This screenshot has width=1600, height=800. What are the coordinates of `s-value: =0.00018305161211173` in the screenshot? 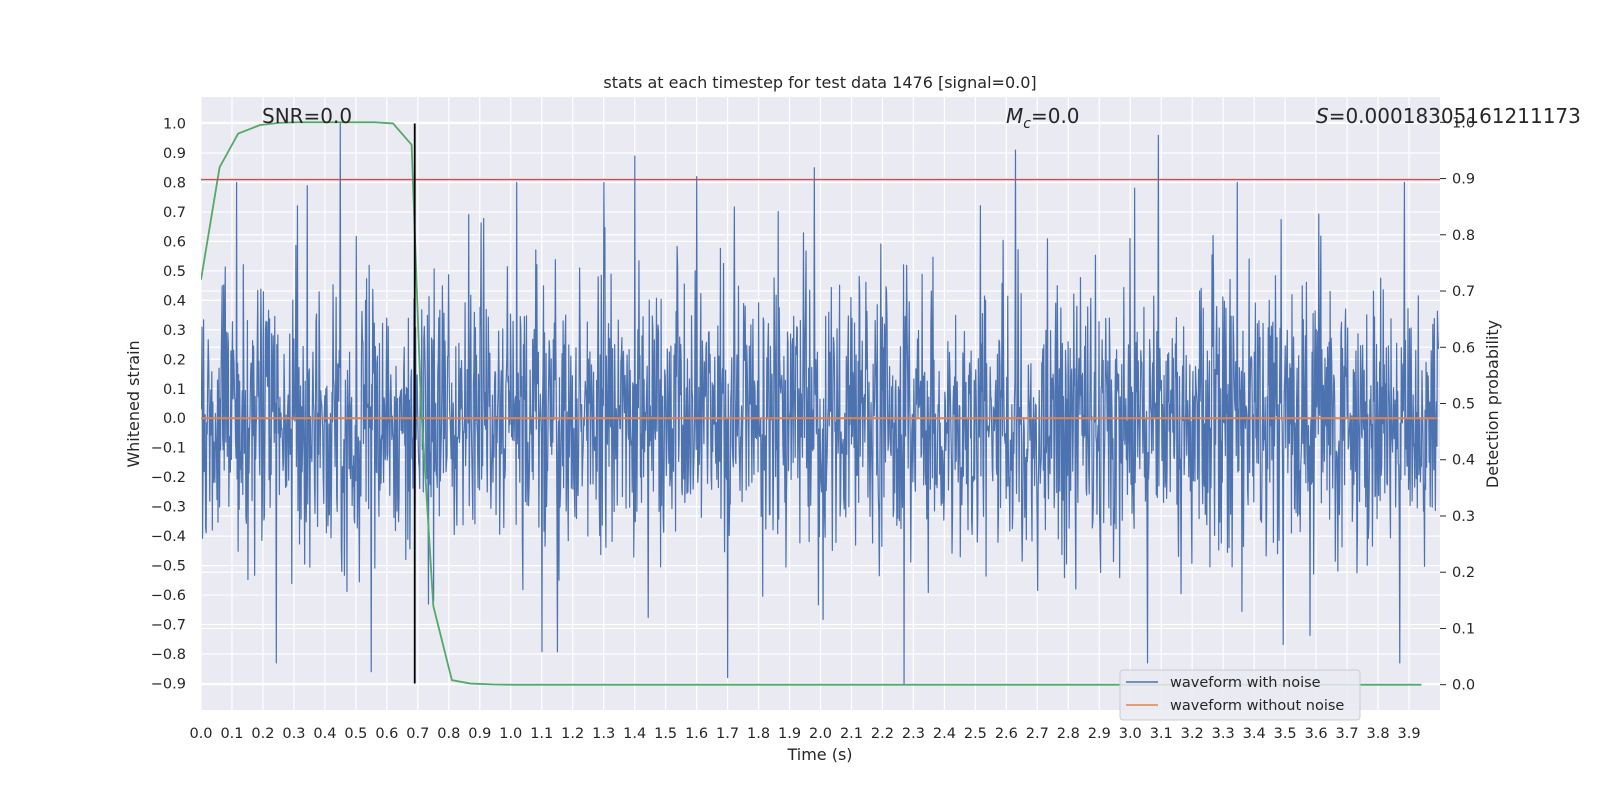 It's located at (1455, 116).